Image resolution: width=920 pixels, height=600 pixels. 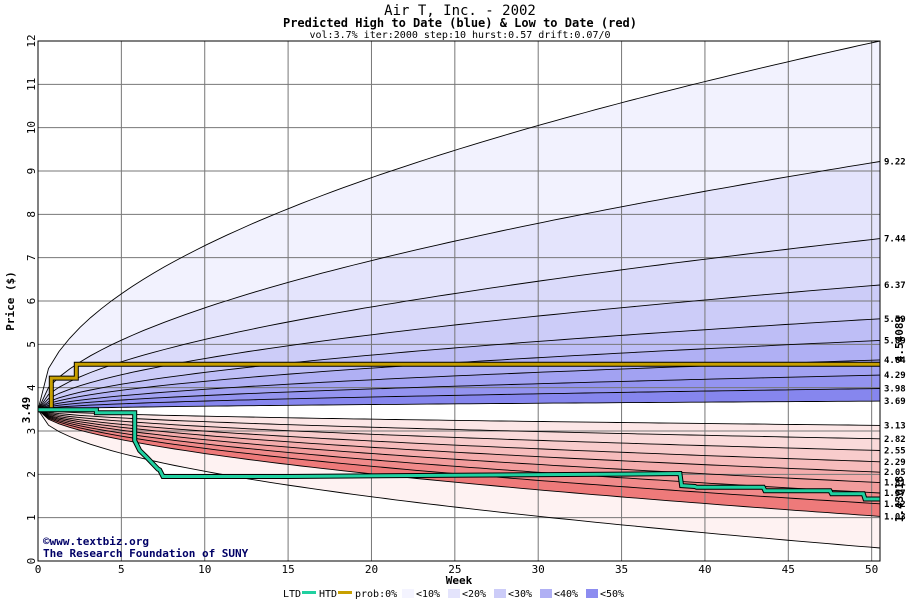 I want to click on y-tick-label: 8, so click(x=31, y=214).